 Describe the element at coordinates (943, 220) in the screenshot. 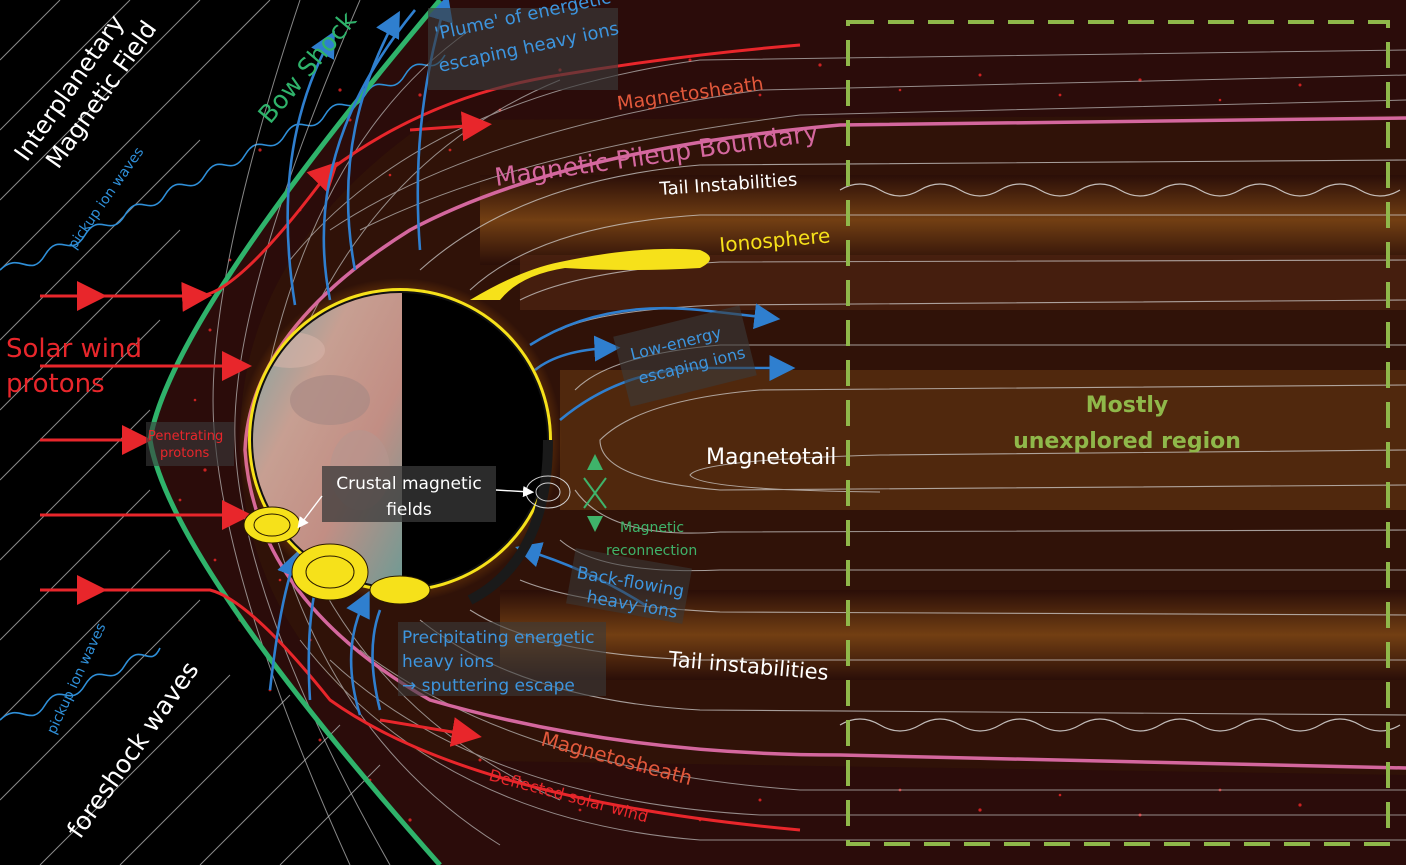

I see `tail-band-upper` at that location.